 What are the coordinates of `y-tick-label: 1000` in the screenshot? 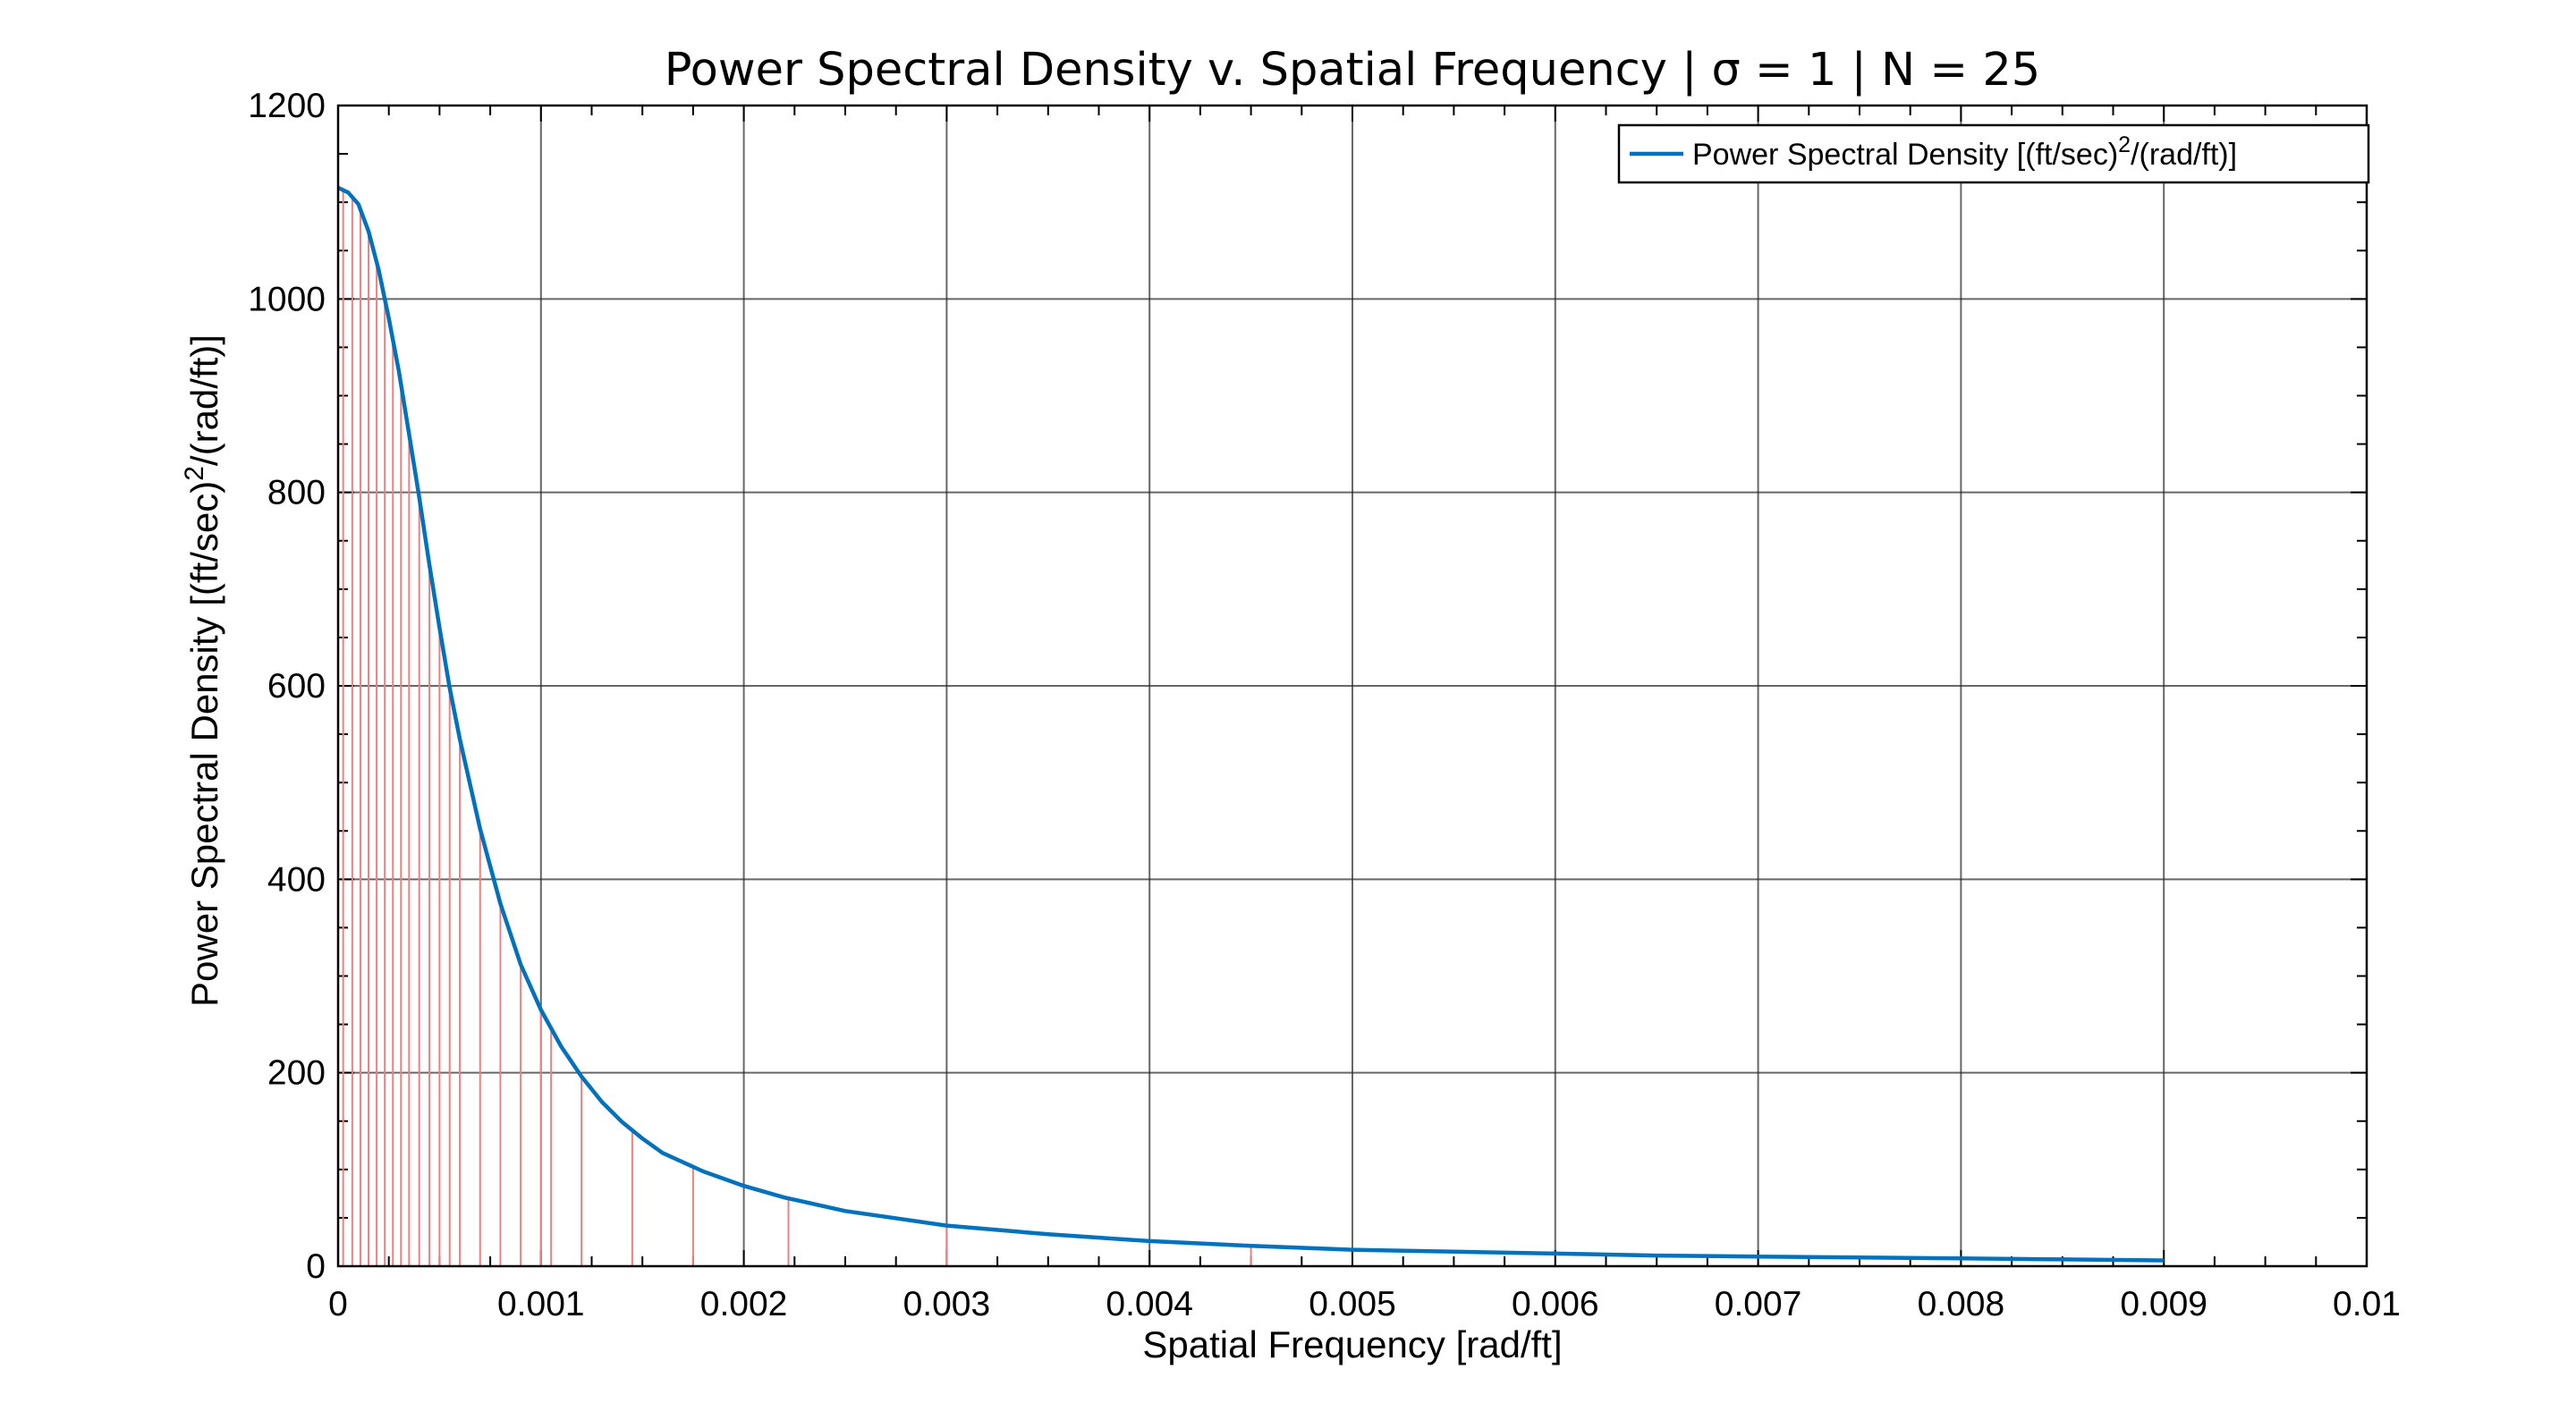 It's located at (287, 299).